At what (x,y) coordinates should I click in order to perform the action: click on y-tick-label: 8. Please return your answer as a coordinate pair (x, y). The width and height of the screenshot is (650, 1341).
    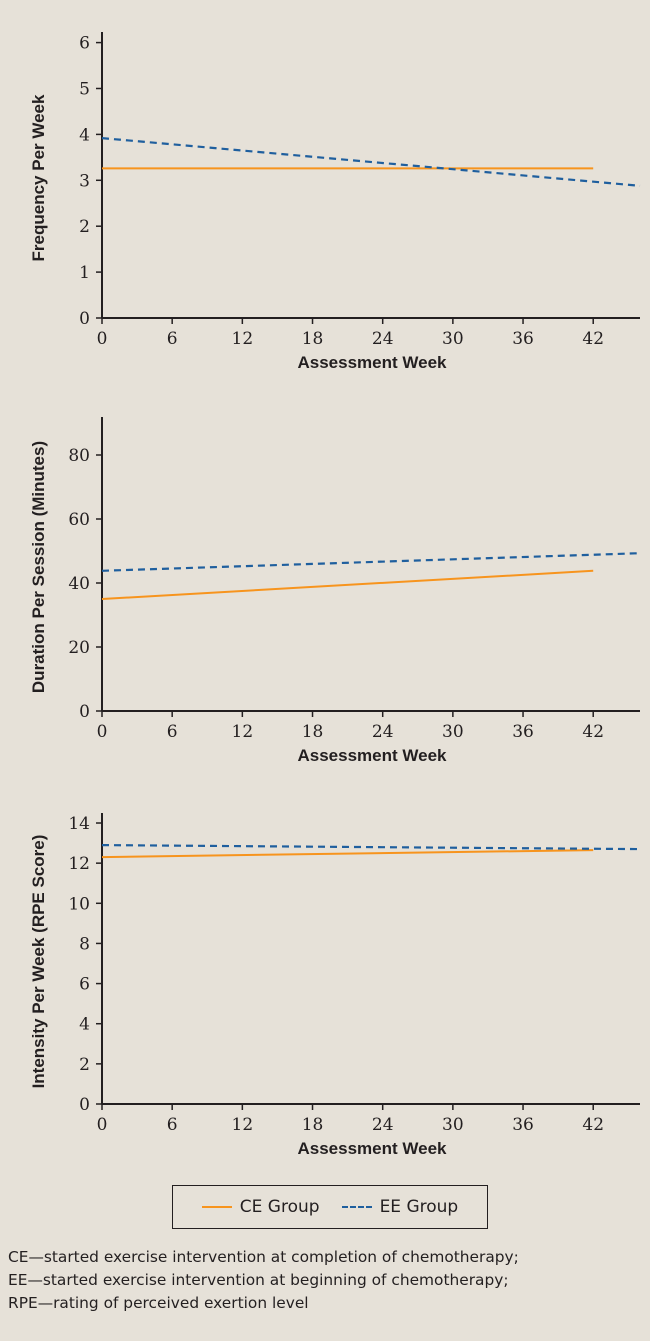
    Looking at the image, I should click on (84, 944).